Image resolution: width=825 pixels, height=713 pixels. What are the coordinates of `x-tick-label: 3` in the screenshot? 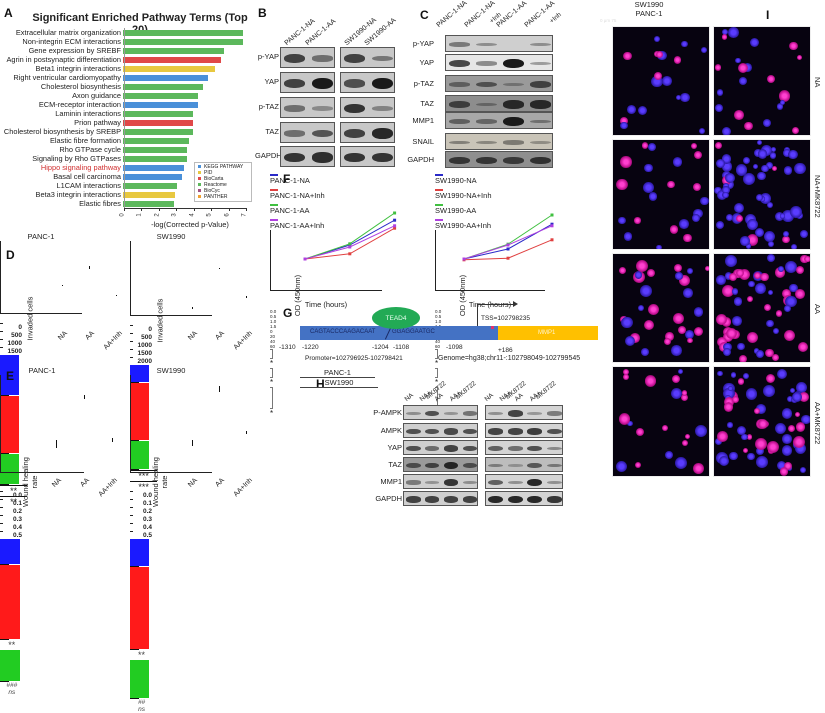 It's located at (174, 215).